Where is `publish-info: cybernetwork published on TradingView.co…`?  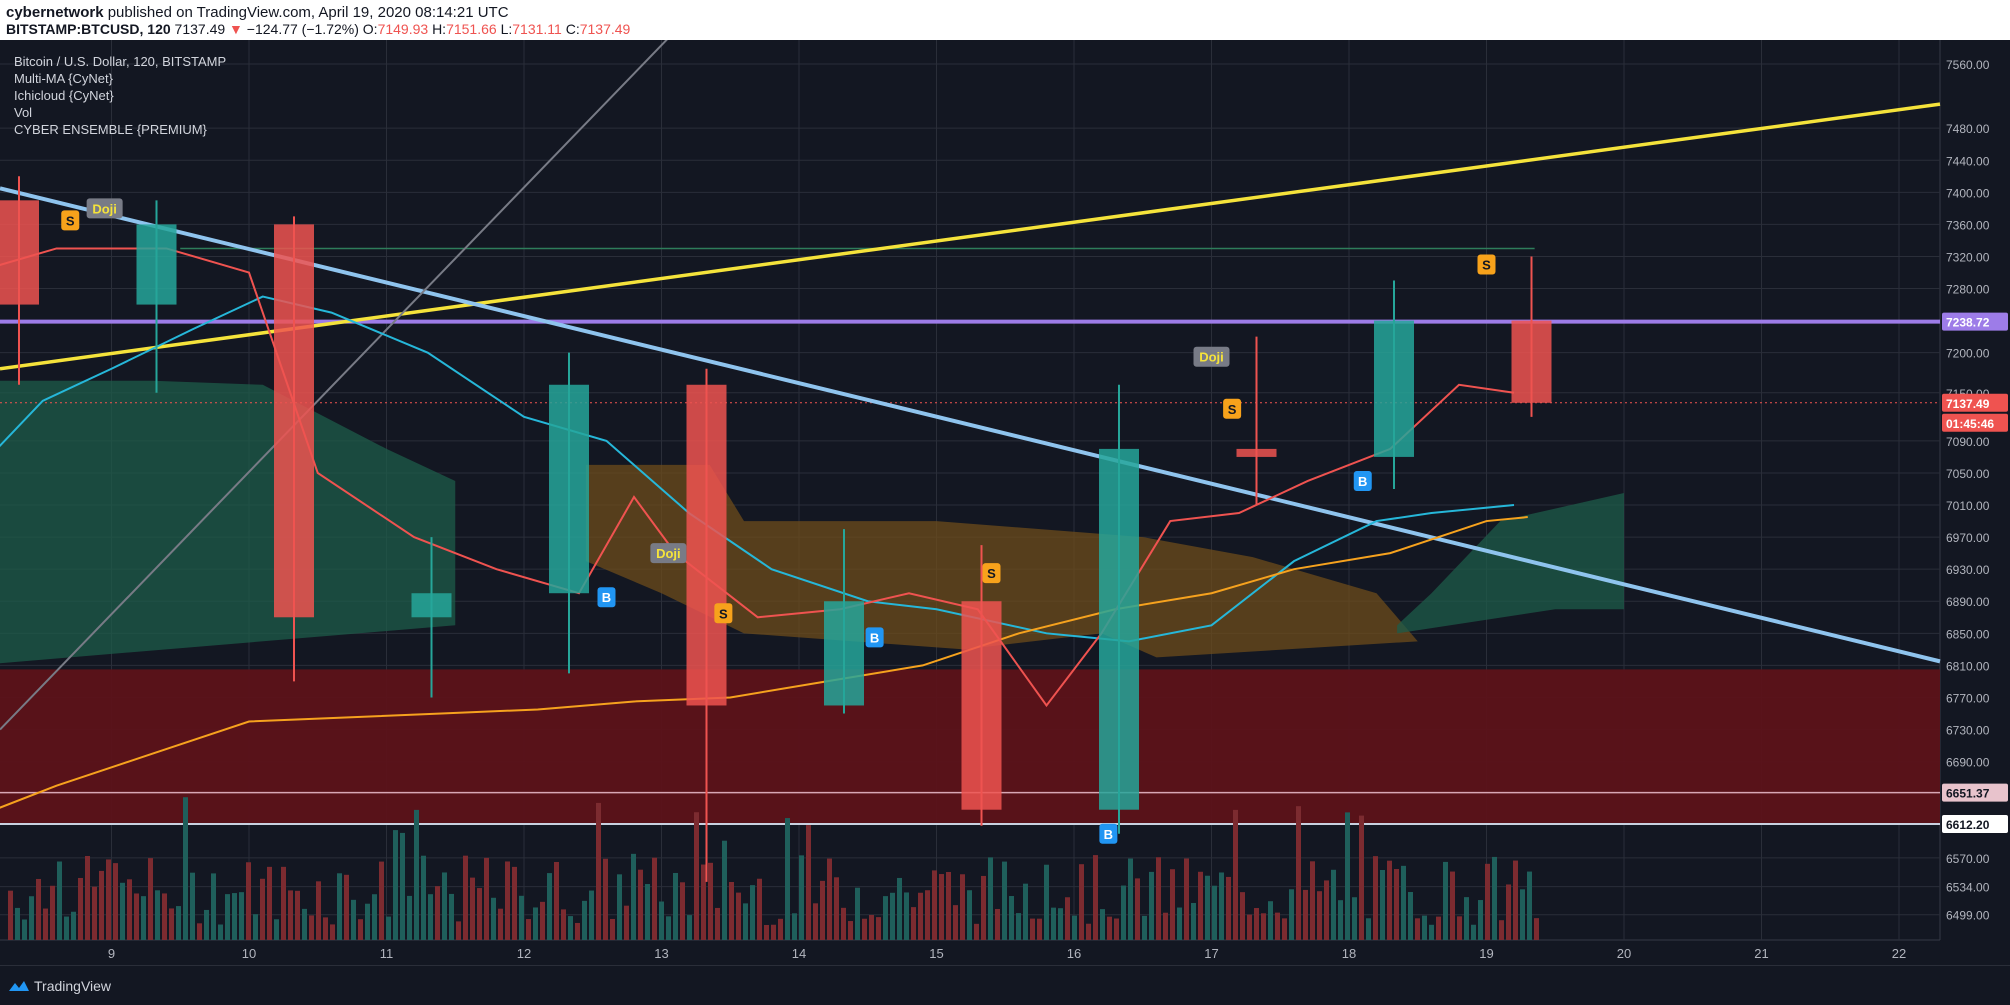 publish-info: cybernetwork published on TradingView.co… is located at coordinates (257, 12).